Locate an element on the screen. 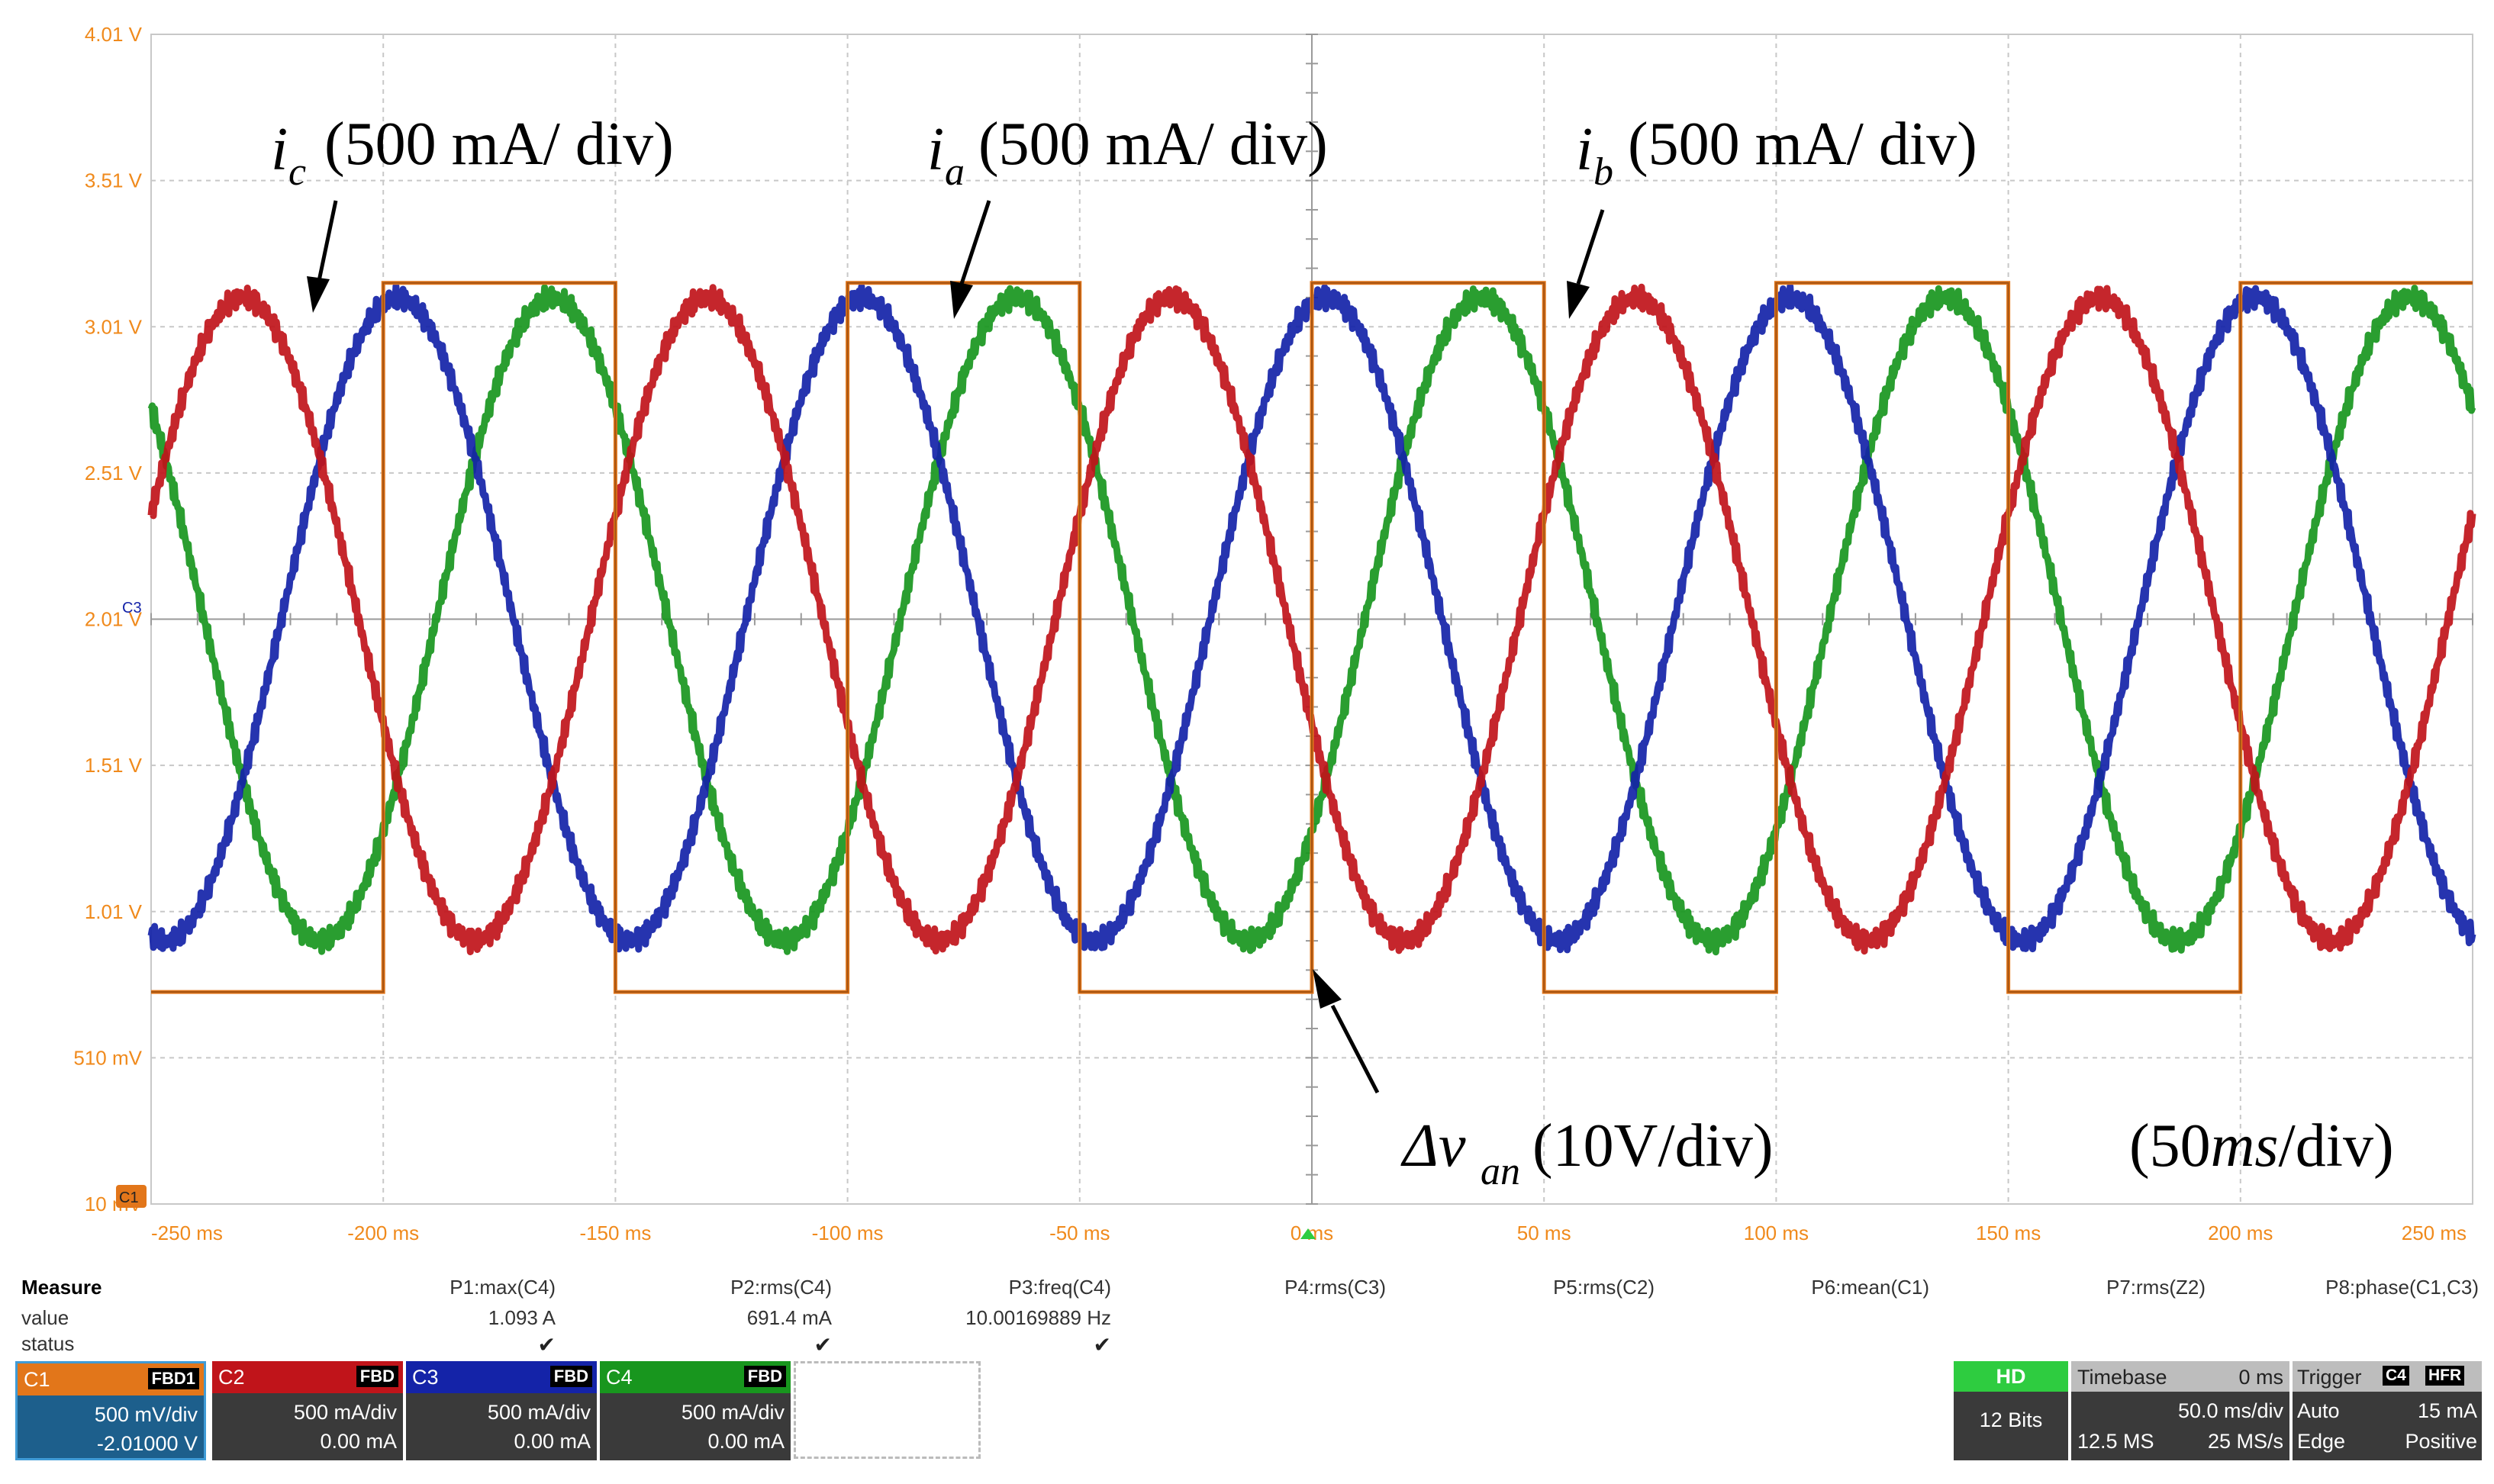 The height and width of the screenshot is (1484, 2494). trigger-hfr: HFR is located at coordinates (2445, 1376).